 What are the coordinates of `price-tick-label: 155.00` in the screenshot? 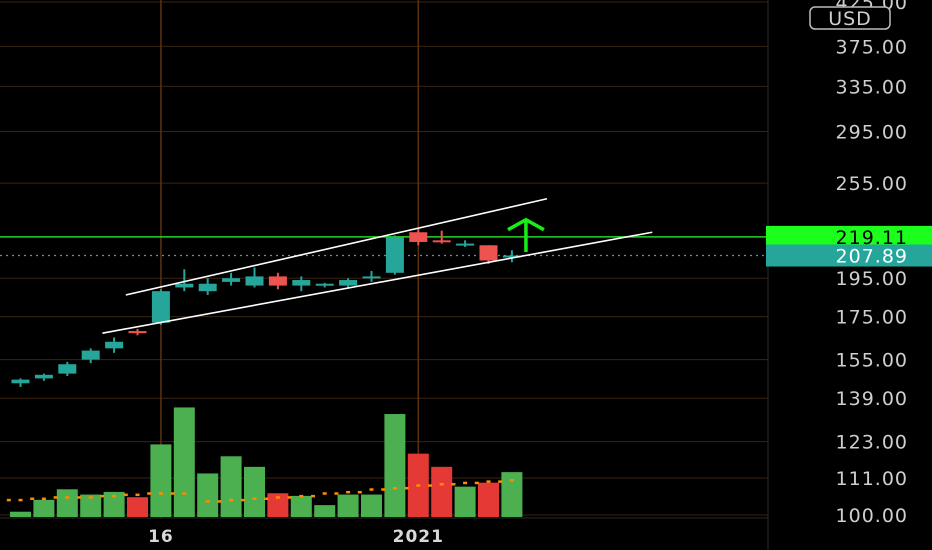 It's located at (872, 361).